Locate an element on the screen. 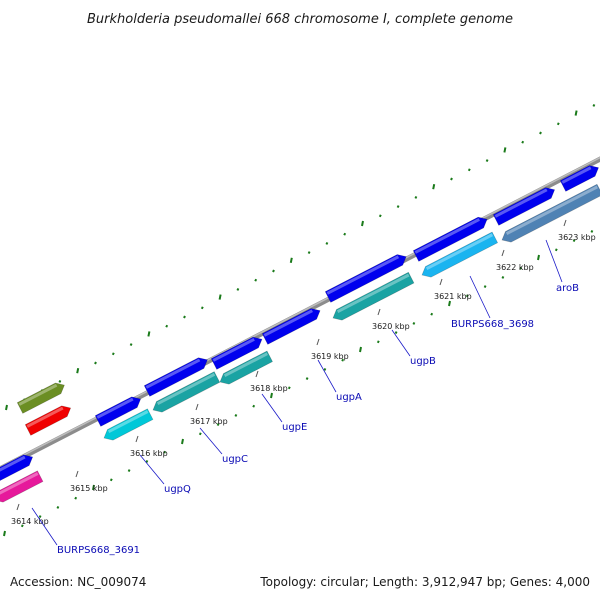 The width and height of the screenshot is (600, 600). scale-tick-label: 3618 kbp is located at coordinates (269, 388).